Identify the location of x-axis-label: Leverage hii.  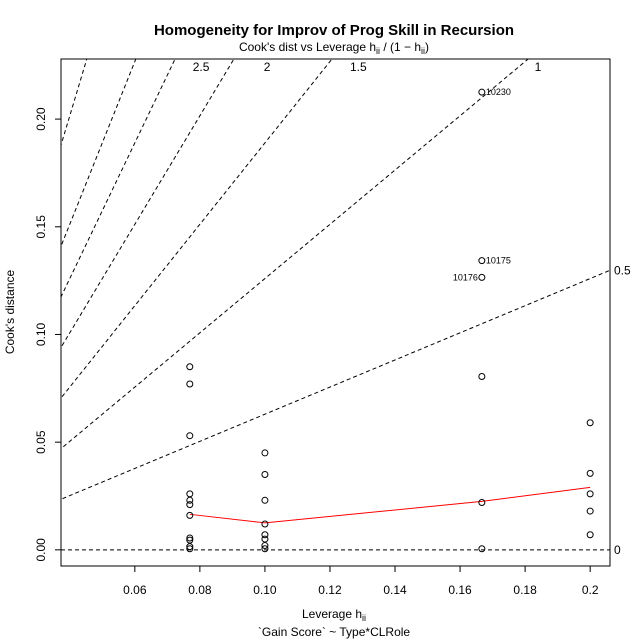
(334, 615).